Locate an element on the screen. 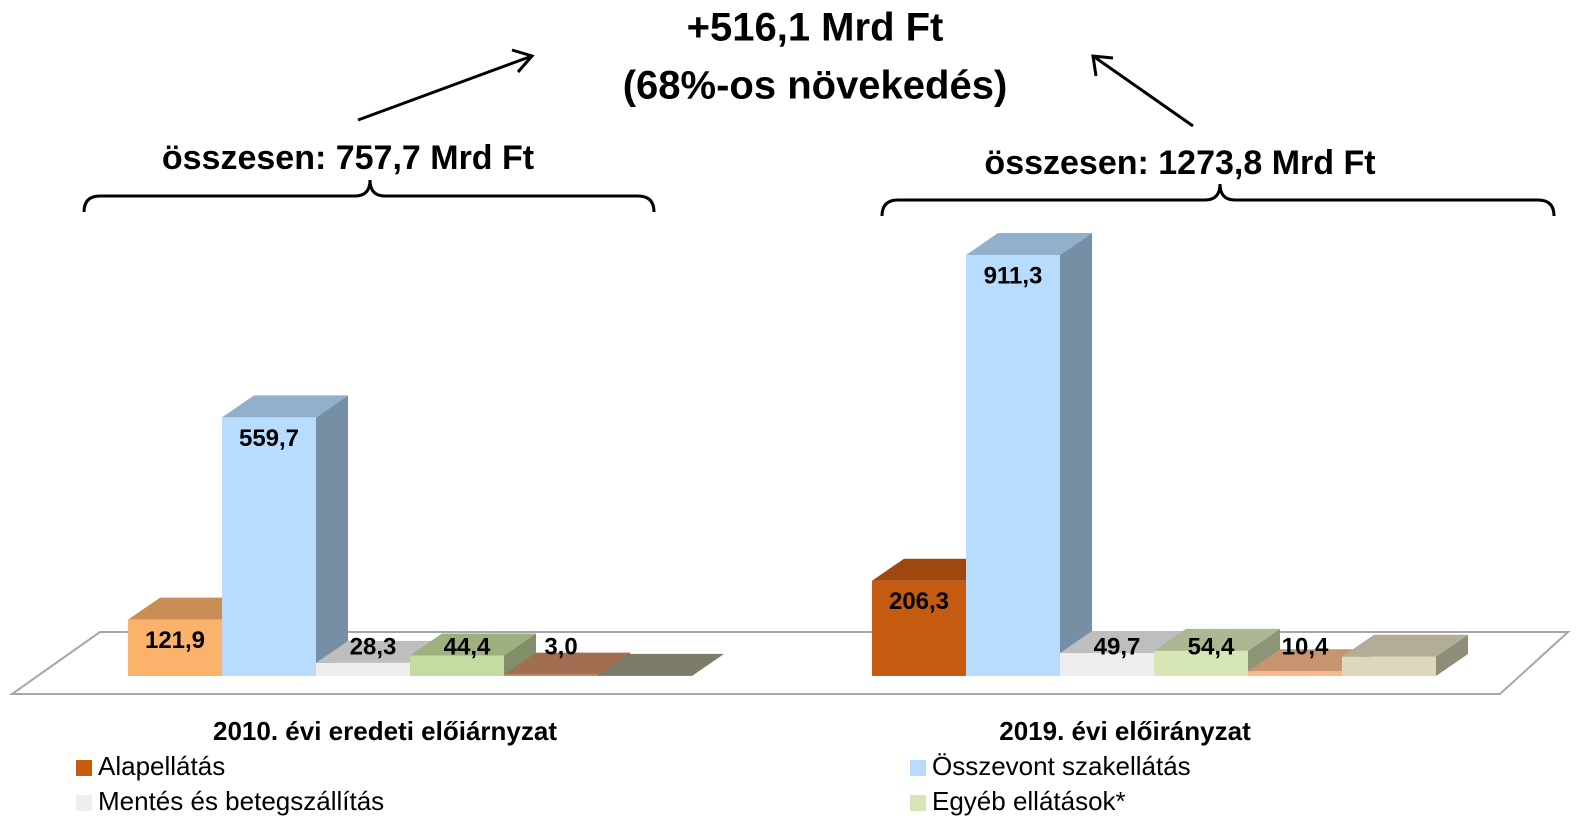 This screenshot has height=827, width=1579. data-label: 49,7 is located at coordinates (1117, 646).